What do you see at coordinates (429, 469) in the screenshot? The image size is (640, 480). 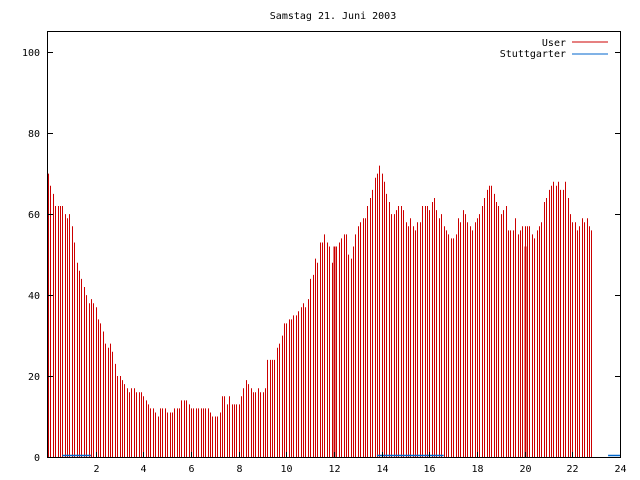 I see `x-tick-label: 16` at bounding box center [429, 469].